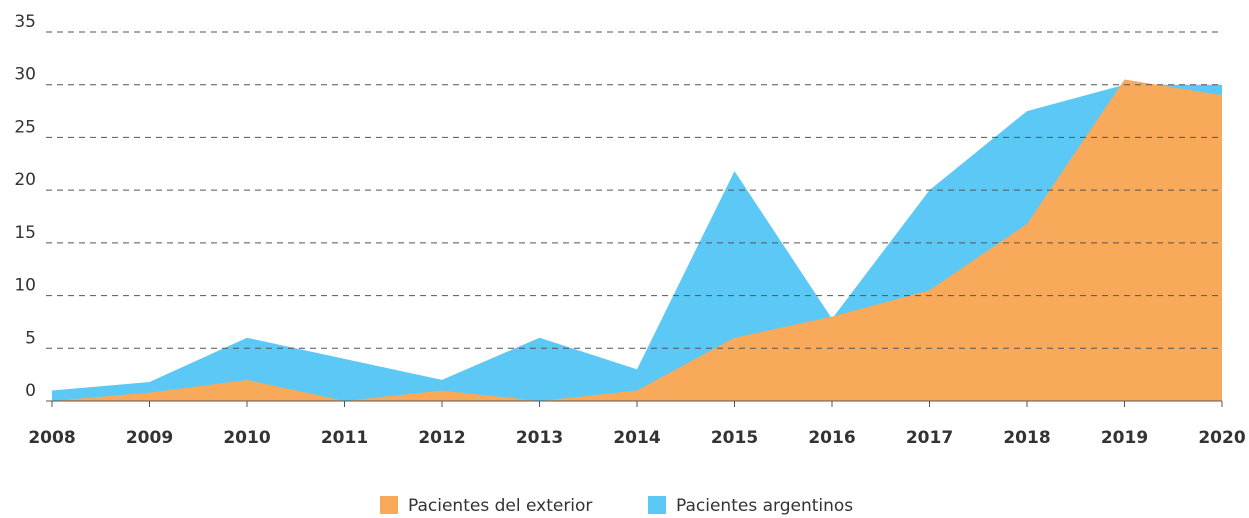  What do you see at coordinates (636, 438) in the screenshot?
I see `x-tick-label: 2014` at bounding box center [636, 438].